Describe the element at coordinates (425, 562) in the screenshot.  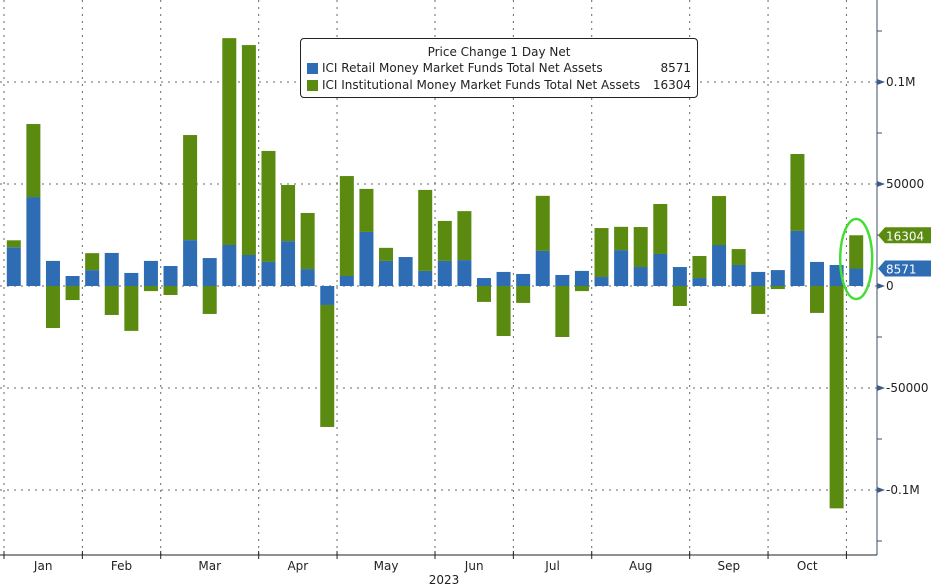
I see `x-ticks: Jan Feb Mar Apr May Jun Jul Aug Sep Oct` at that location.